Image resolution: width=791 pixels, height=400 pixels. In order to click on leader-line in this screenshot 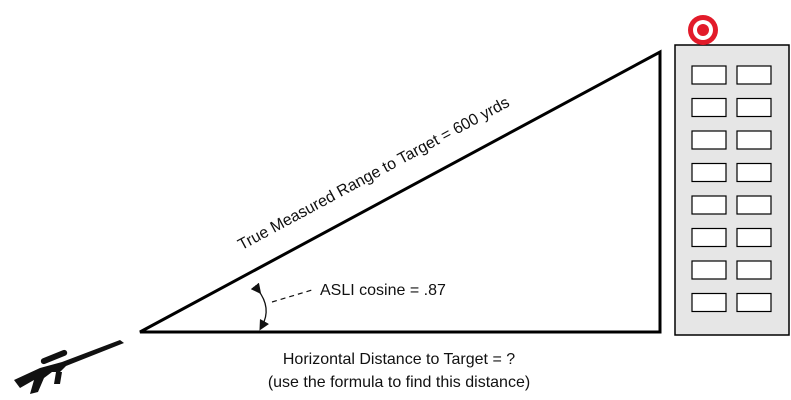, I will do `click(292, 296)`.